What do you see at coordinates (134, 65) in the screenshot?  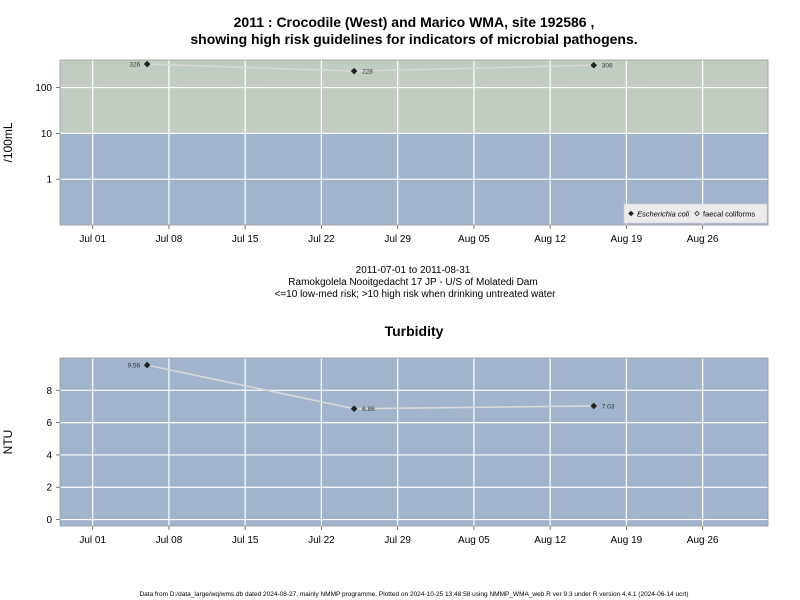 I see `data-label: 326` at bounding box center [134, 65].